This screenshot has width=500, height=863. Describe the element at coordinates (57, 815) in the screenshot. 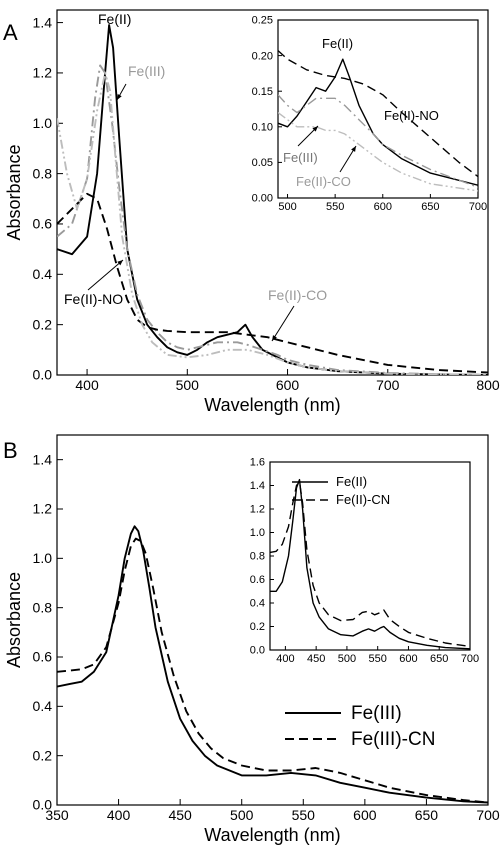

I see `x-tick-label: 350` at that location.